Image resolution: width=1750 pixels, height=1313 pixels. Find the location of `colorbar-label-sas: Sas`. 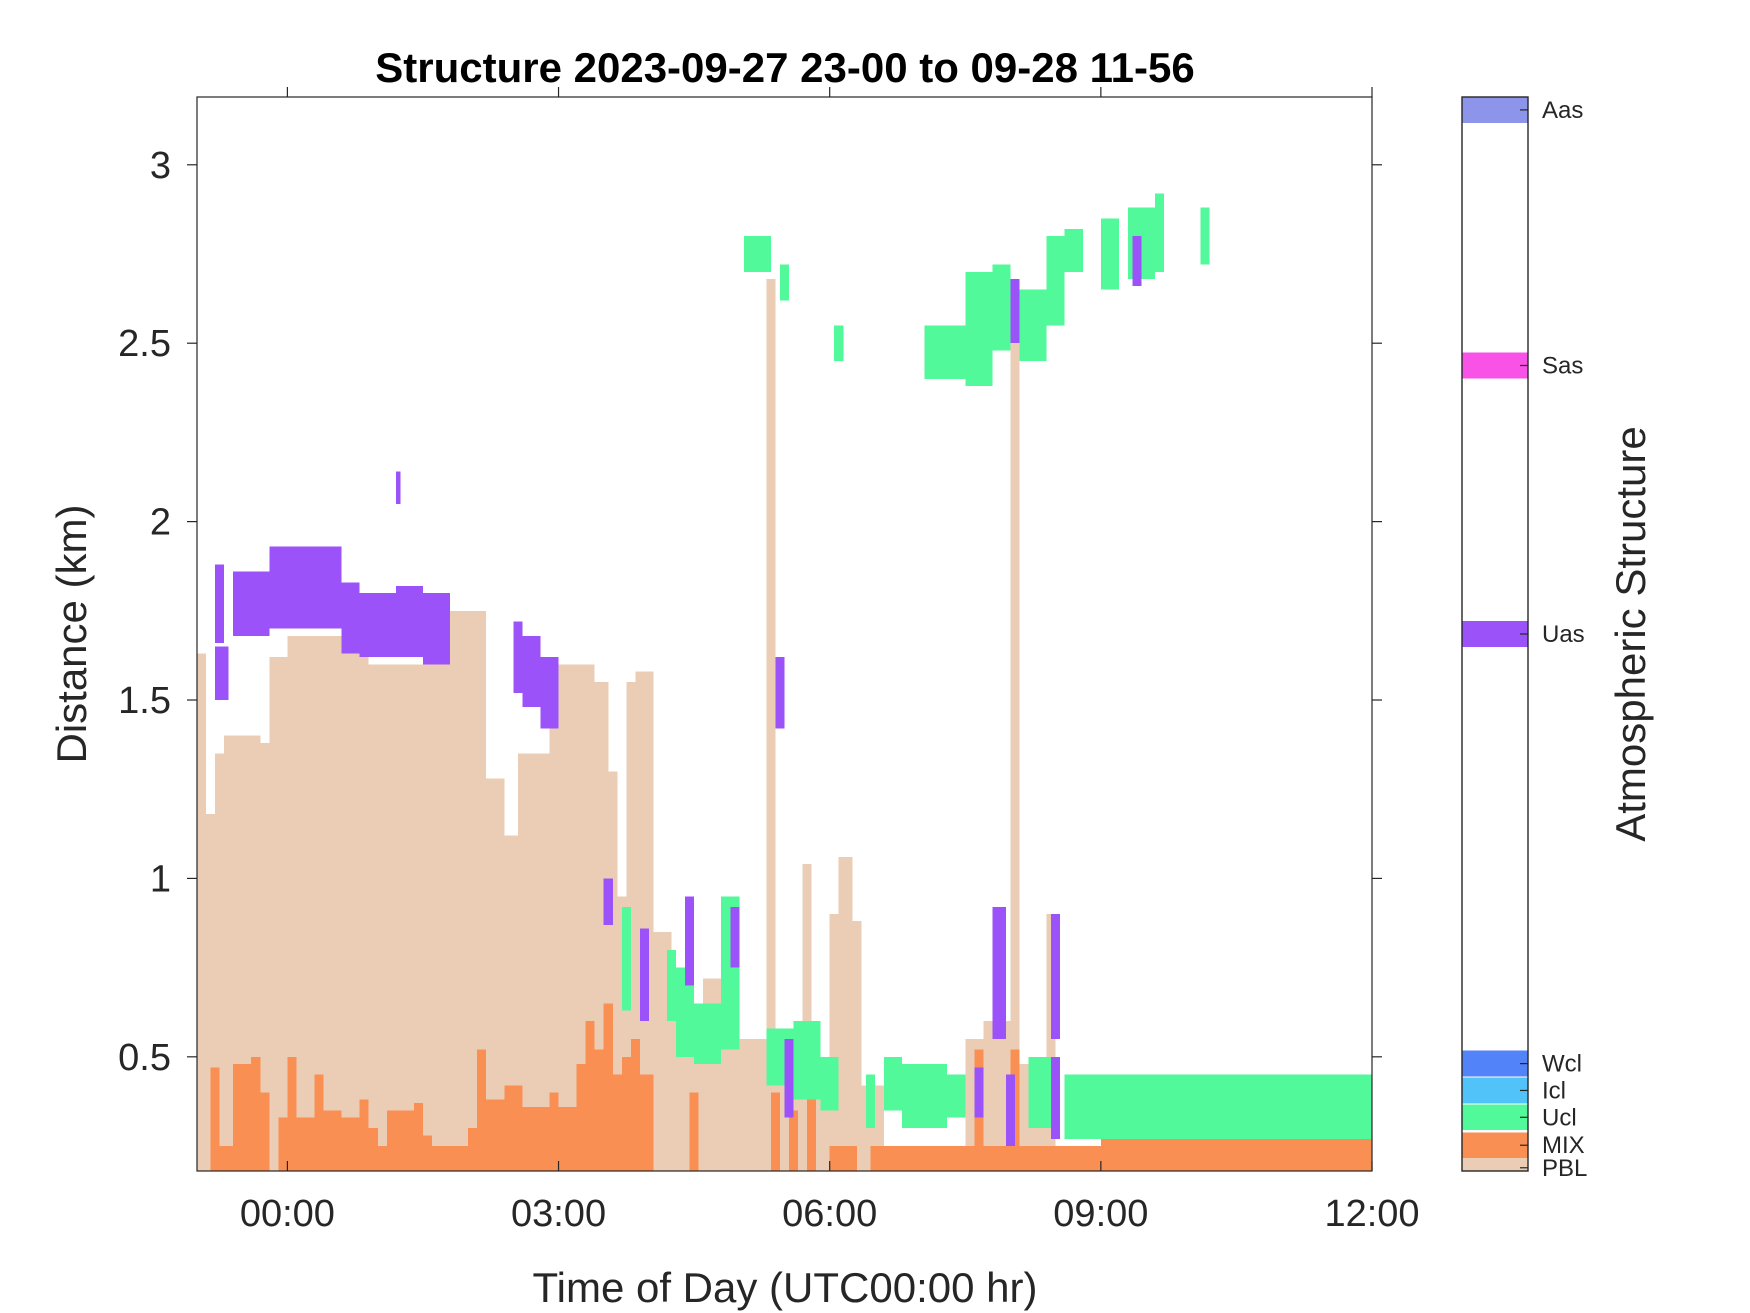

colorbar-label-sas: Sas is located at coordinates (1562, 366).